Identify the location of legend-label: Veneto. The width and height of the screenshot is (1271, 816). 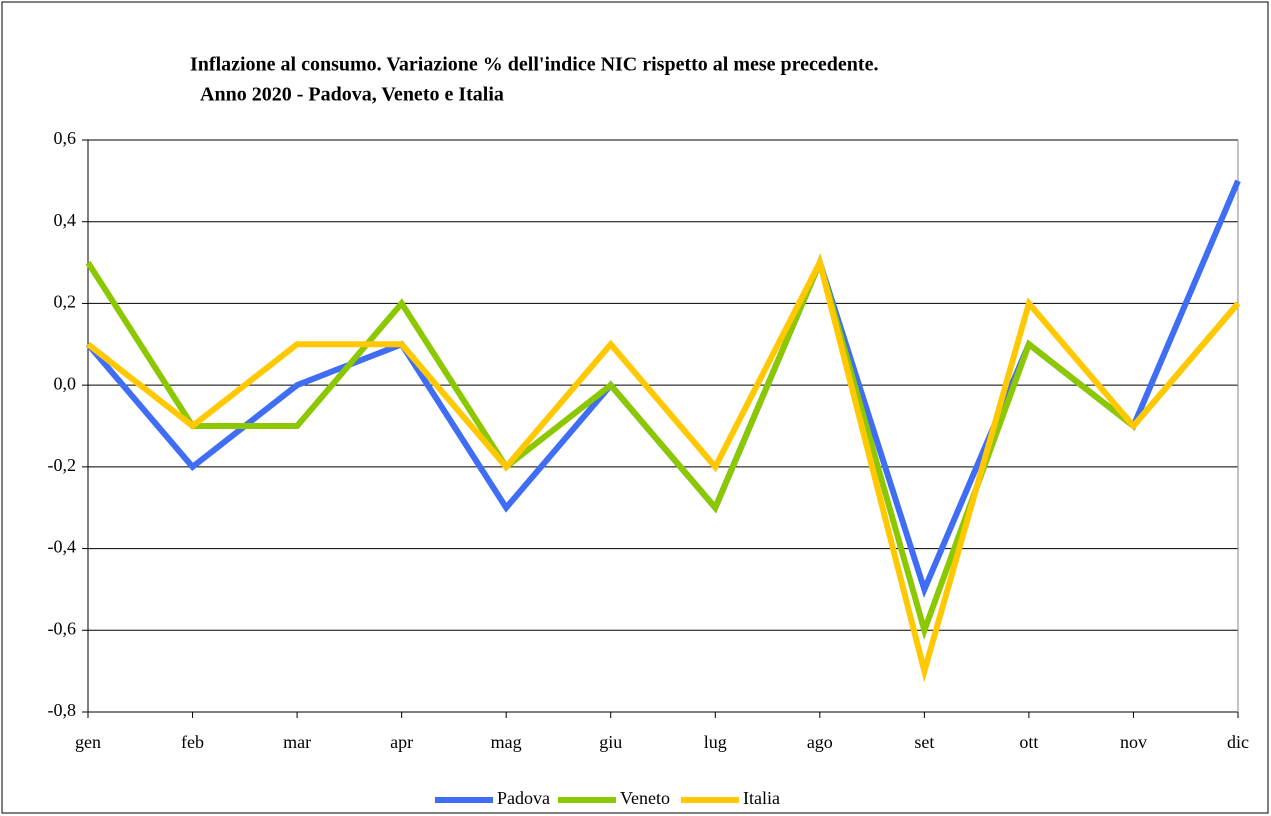
(645, 798).